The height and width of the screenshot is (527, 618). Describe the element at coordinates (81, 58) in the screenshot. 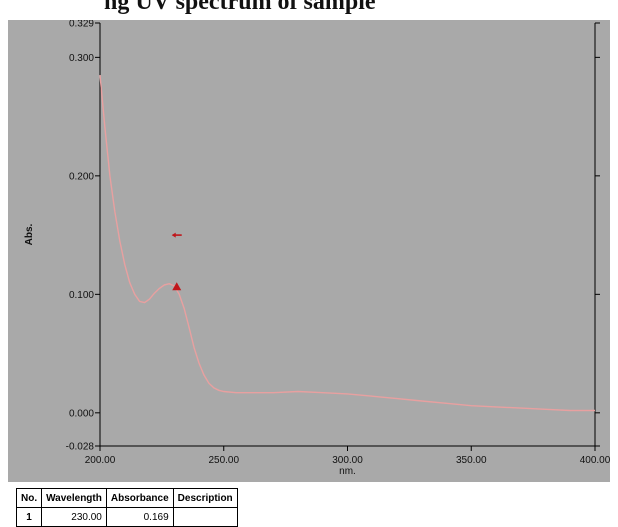

I see `y-tick-label: 0.300` at that location.